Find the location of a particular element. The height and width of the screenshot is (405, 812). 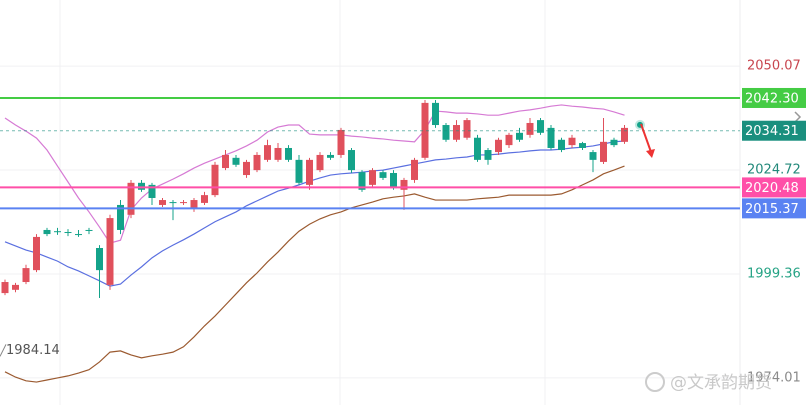

y-tick-label: 2050.07 is located at coordinates (774, 66).